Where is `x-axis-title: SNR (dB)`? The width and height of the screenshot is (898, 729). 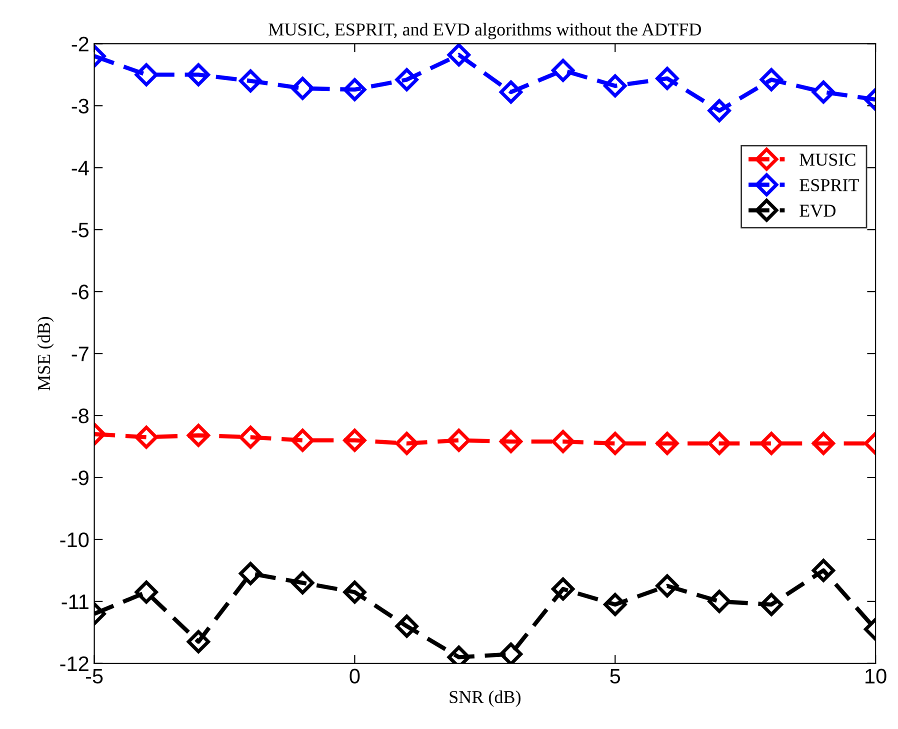 x-axis-title: SNR (dB) is located at coordinates (485, 698).